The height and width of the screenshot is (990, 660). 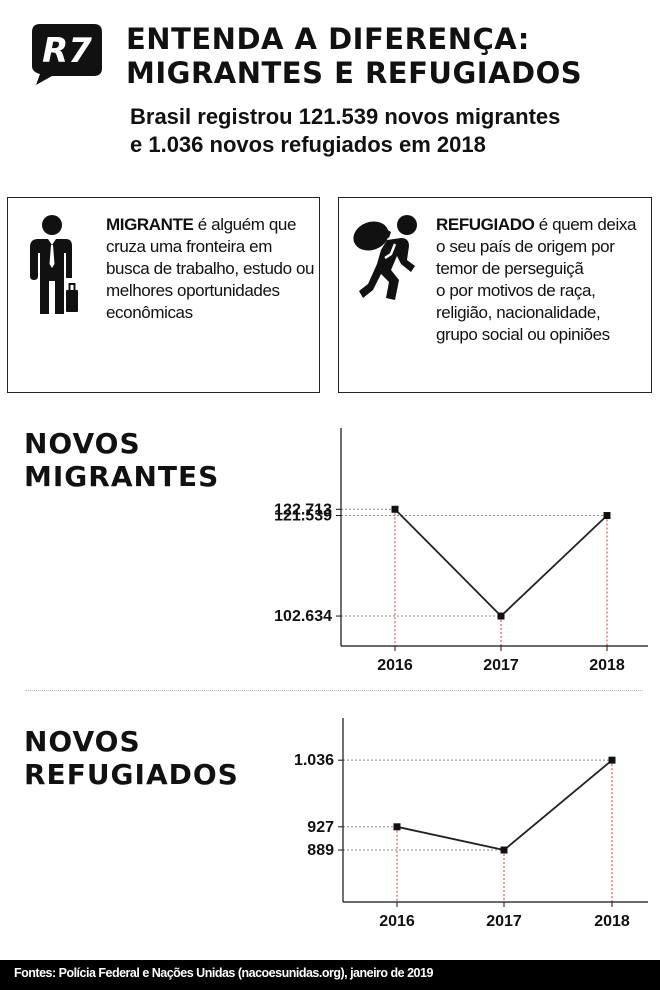 I want to click on refugiados-section-title: NOVOS REFUGIADOS, so click(x=144, y=758).